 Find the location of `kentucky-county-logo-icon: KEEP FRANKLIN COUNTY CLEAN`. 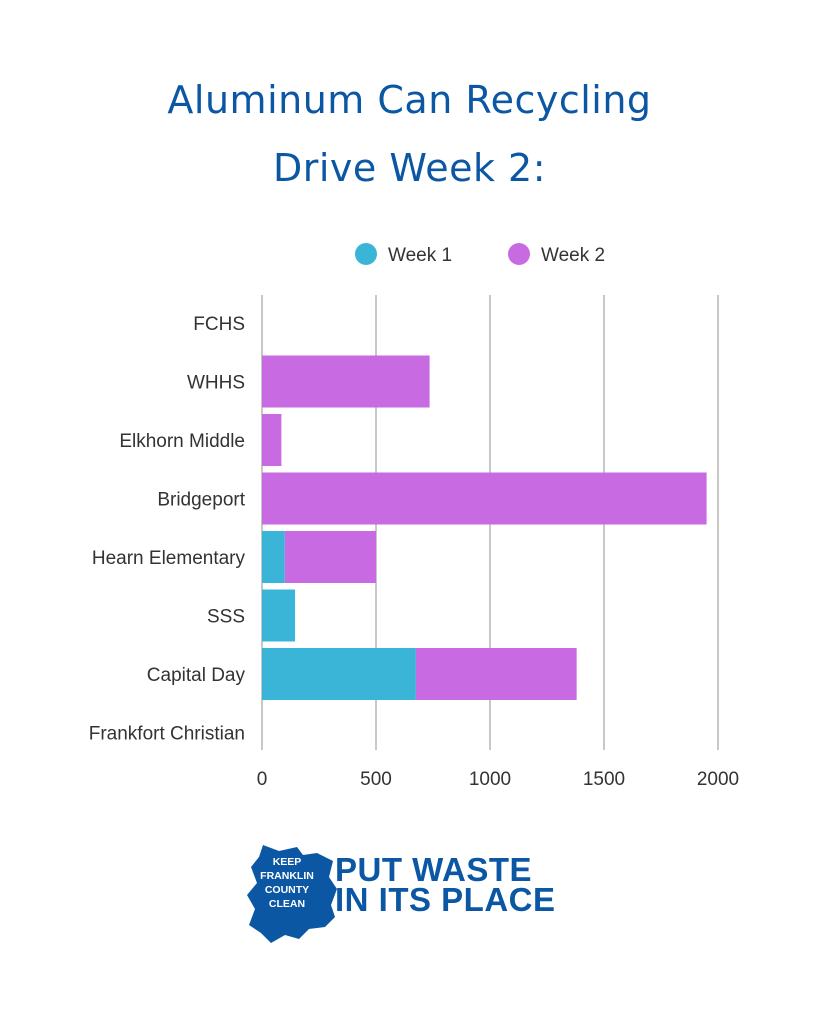

kentucky-county-logo-icon: KEEP FRANKLIN COUNTY CLEAN is located at coordinates (292, 894).